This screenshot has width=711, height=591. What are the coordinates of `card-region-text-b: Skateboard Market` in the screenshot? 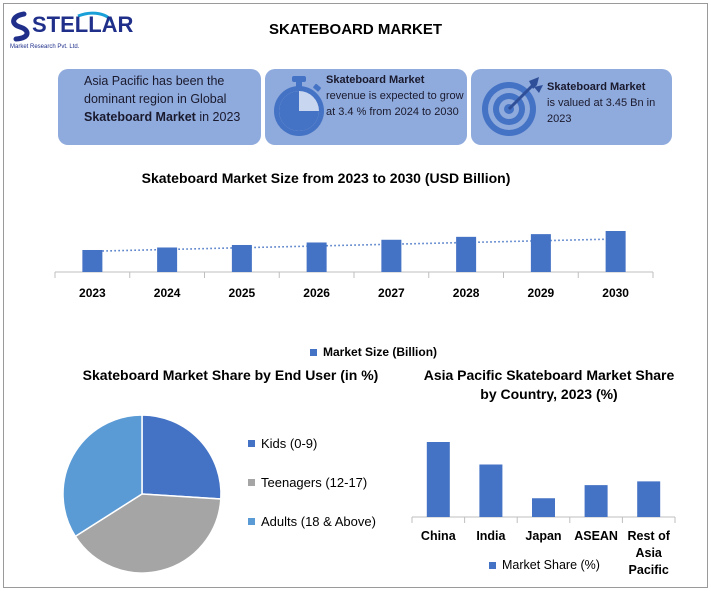 It's located at (140, 117).